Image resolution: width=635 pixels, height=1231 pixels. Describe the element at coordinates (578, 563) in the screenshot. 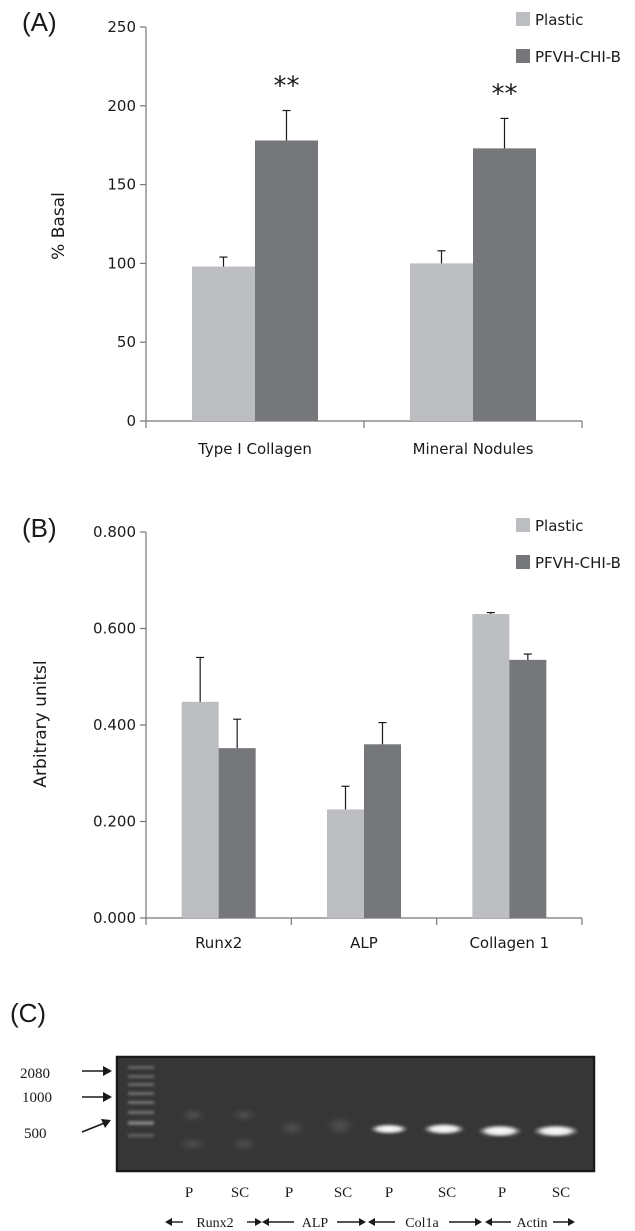

I see `legend-label-pfvh-b: PFVH-CHI-B` at that location.